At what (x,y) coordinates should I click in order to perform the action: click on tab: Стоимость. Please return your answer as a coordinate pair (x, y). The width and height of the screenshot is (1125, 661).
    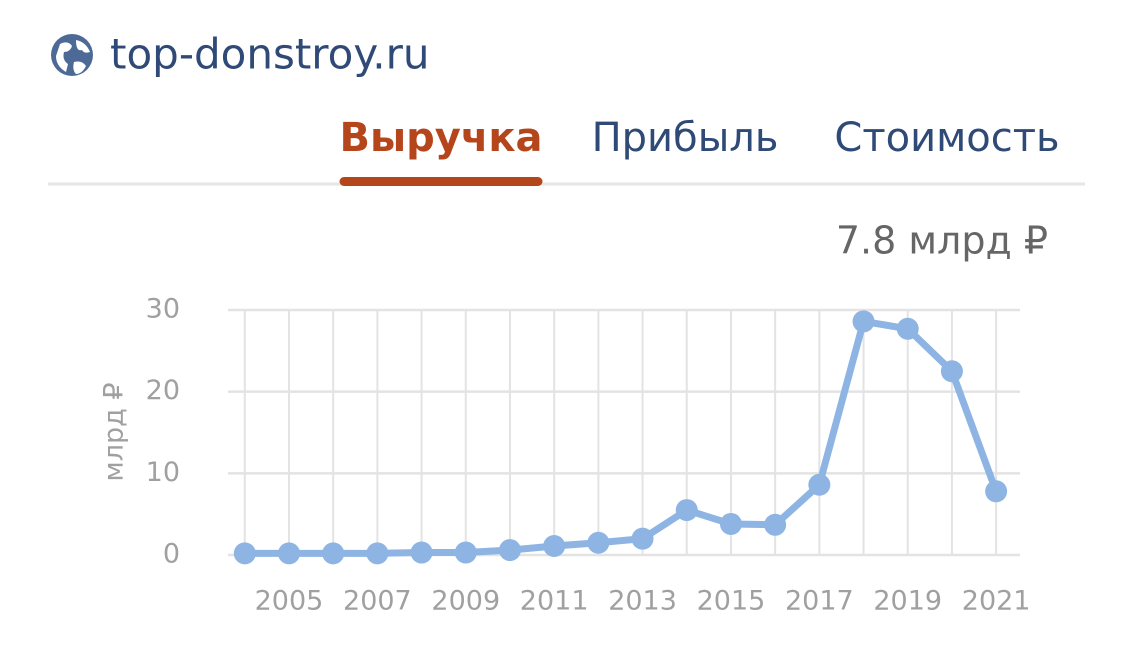
    Looking at the image, I should click on (946, 138).